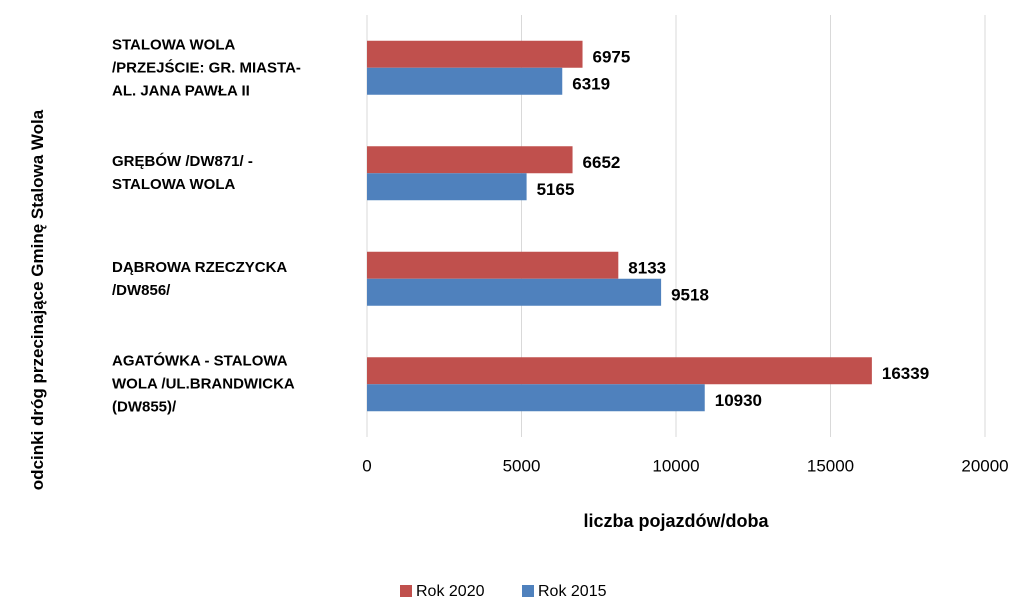 This screenshot has width=1017, height=601. Describe the element at coordinates (450, 591) in the screenshot. I see `legend-label: Rok 2020` at that location.